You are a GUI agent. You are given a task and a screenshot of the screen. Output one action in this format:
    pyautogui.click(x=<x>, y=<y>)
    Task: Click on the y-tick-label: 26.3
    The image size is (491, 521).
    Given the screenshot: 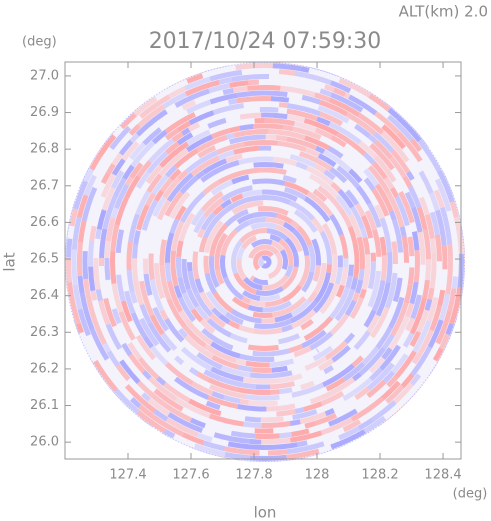 What is the action you would take?
    pyautogui.click(x=44, y=332)
    